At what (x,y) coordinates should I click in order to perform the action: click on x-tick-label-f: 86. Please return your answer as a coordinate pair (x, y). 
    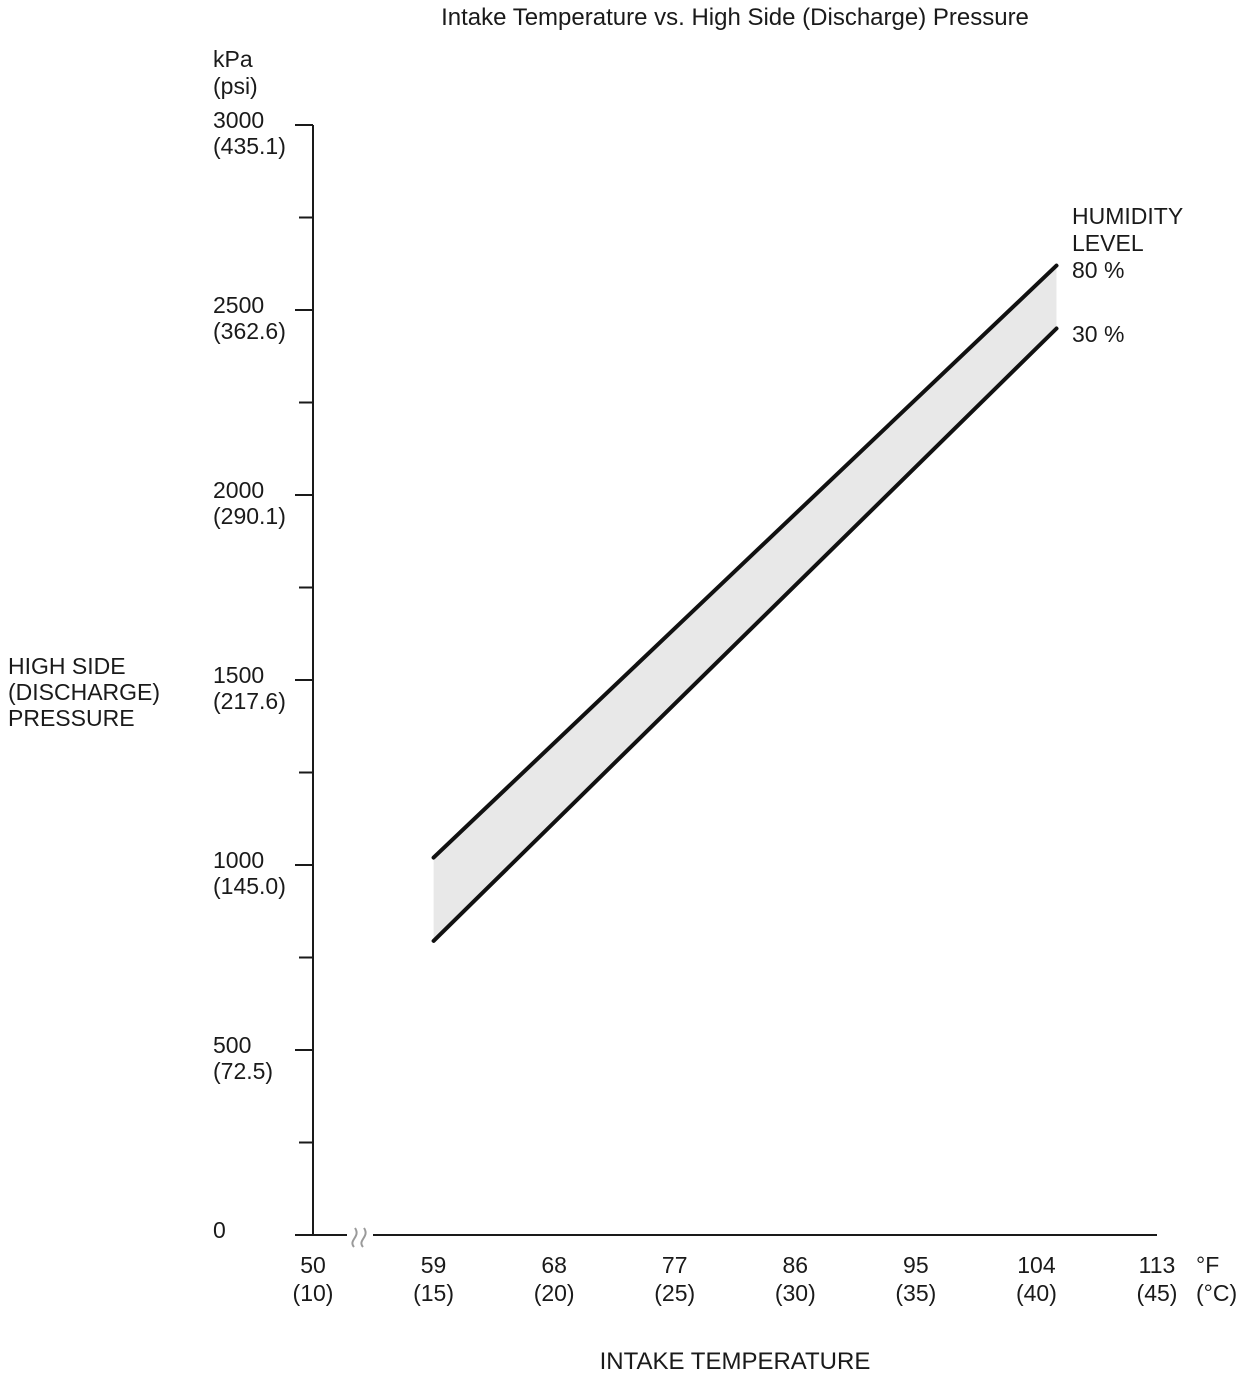
    Looking at the image, I should click on (795, 1265).